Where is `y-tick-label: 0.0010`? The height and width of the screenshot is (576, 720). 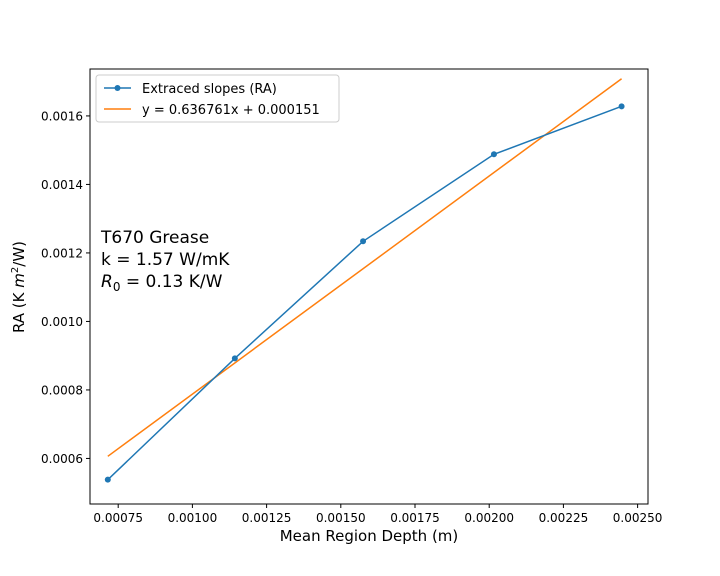 y-tick-label: 0.0010 is located at coordinates (62, 322).